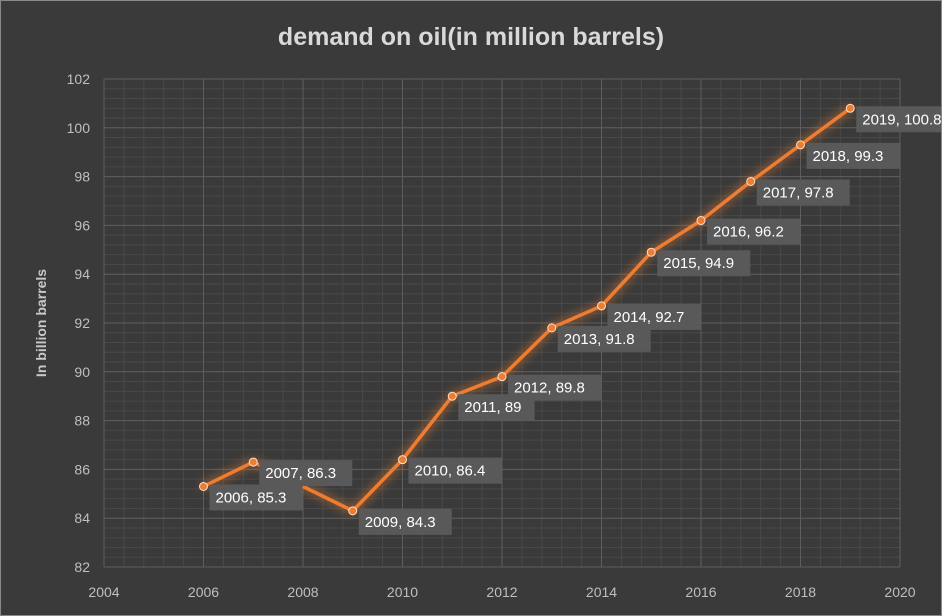 This screenshot has width=942, height=616. Describe the element at coordinates (601, 592) in the screenshot. I see `x-tick-label: 2014` at that location.